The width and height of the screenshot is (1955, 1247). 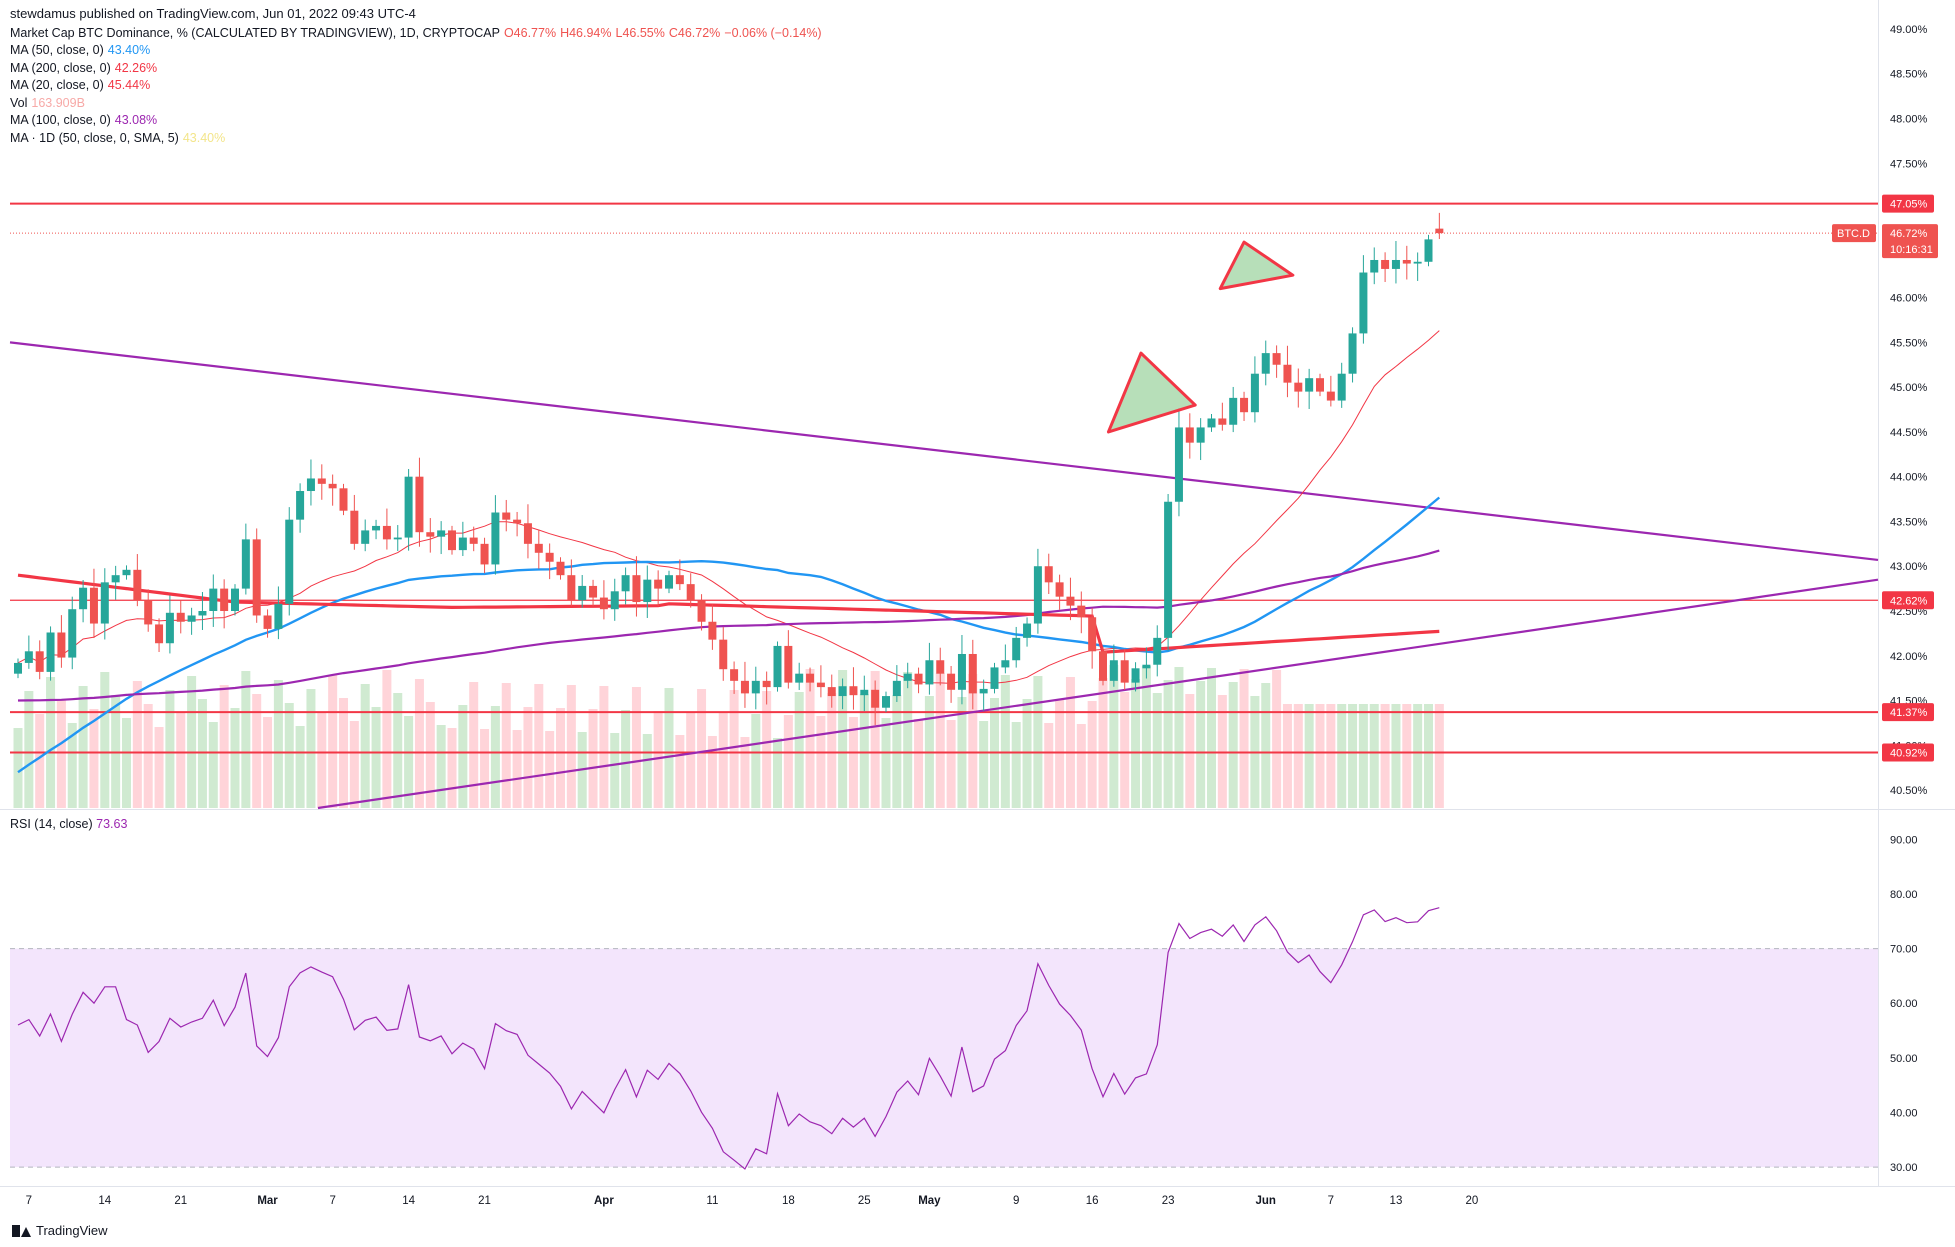 I want to click on indicator-ma50: MA (50, close, 0) 43.40%, so click(x=418, y=51).